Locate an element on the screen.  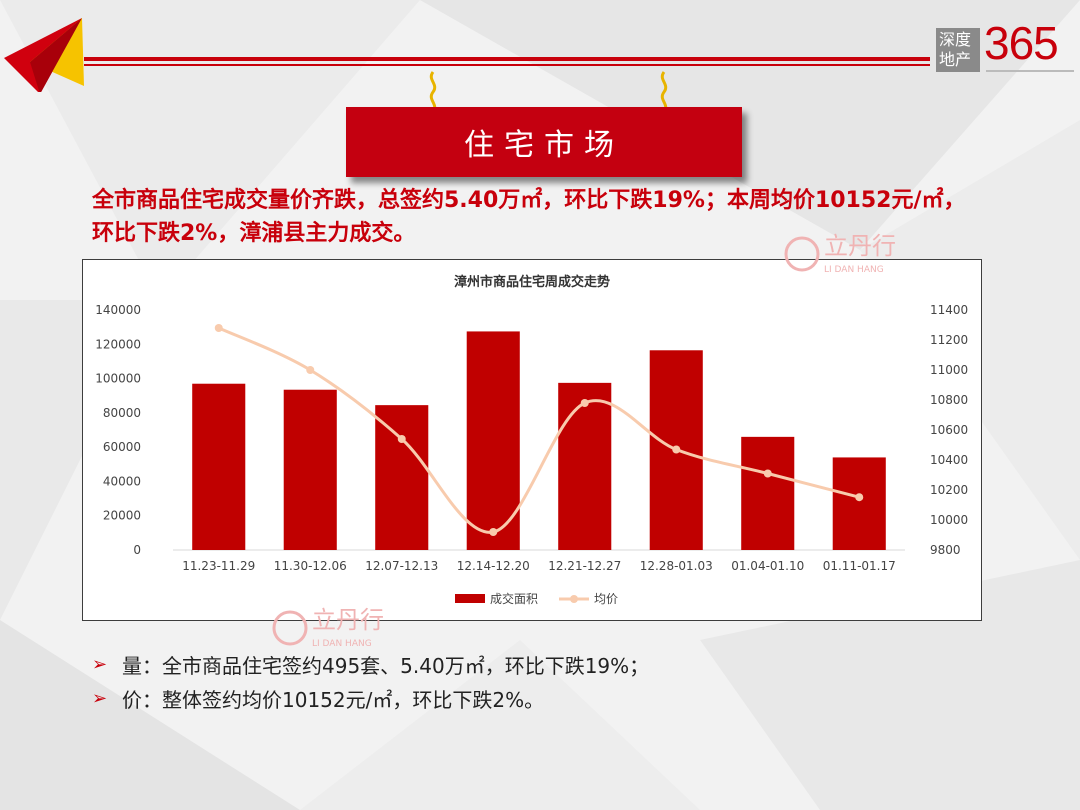
y-left-tick-label: 100000 is located at coordinates (118, 379).